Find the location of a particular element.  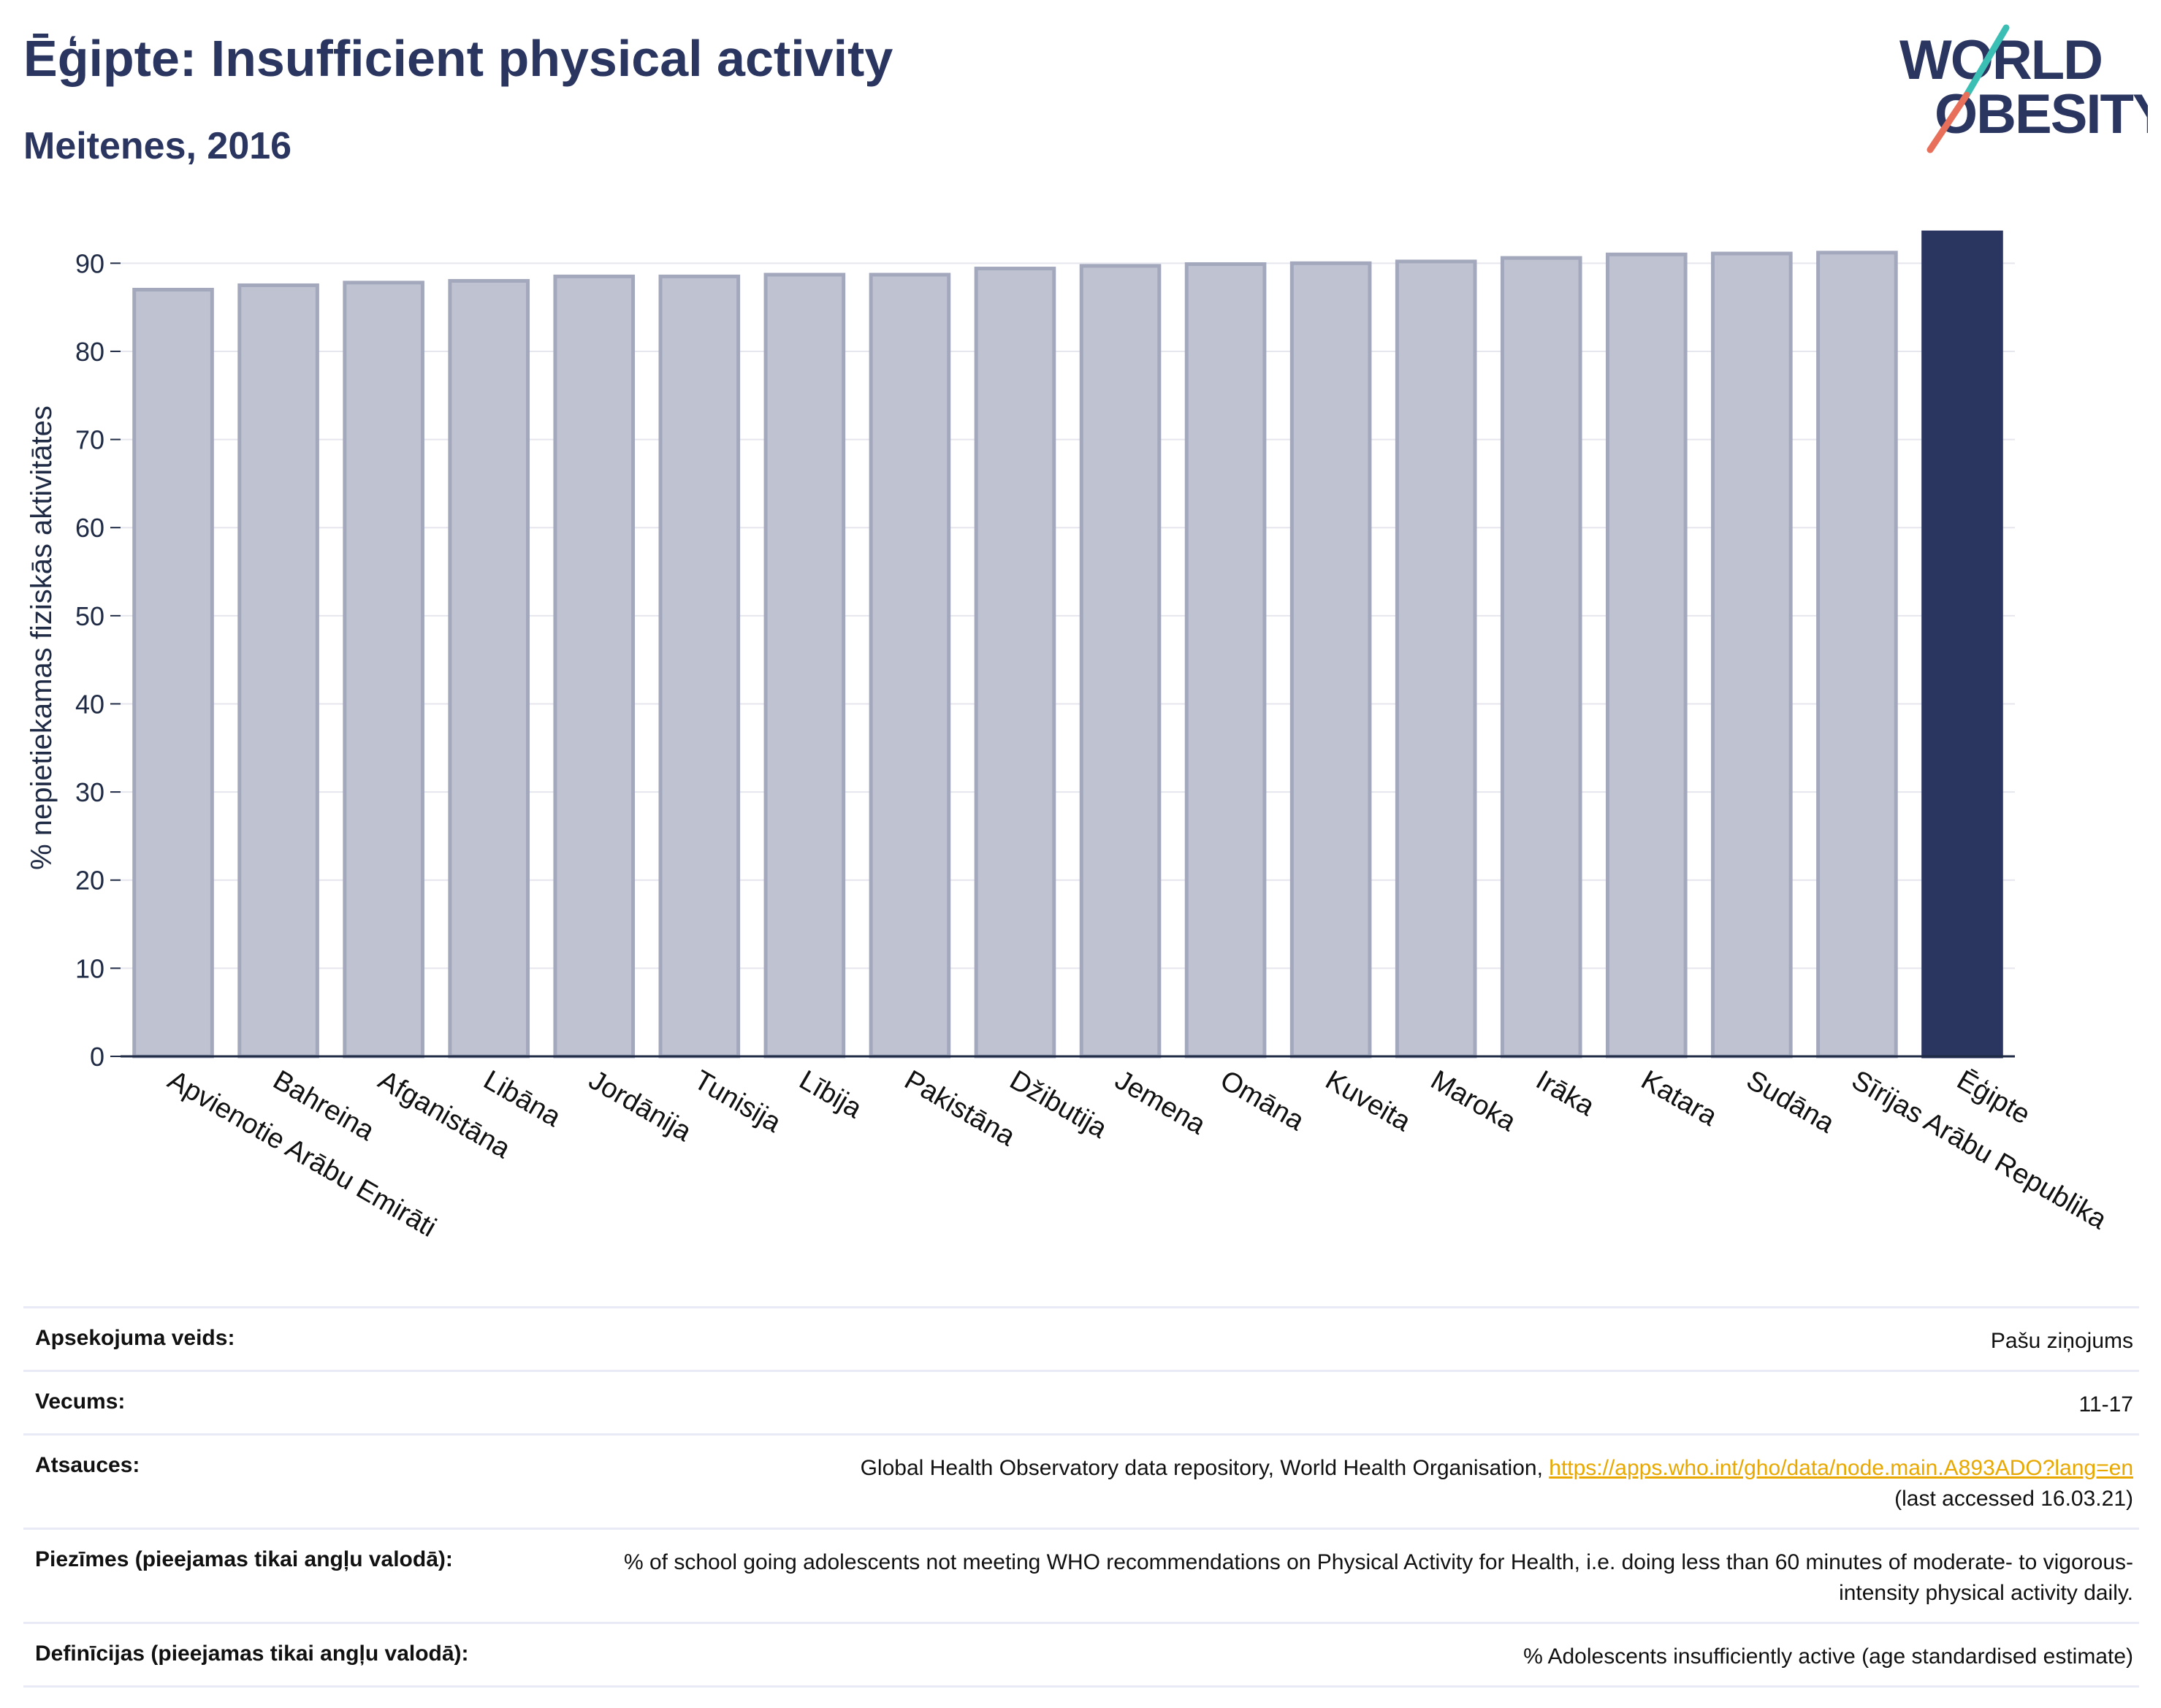

x-tick-label: Libāna is located at coordinates (523, 1098).